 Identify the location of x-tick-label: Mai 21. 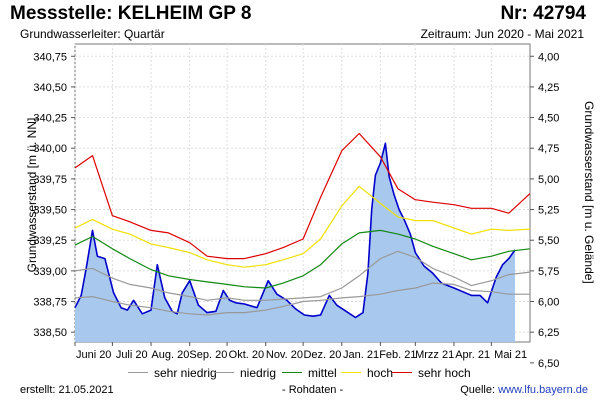
(510, 355).